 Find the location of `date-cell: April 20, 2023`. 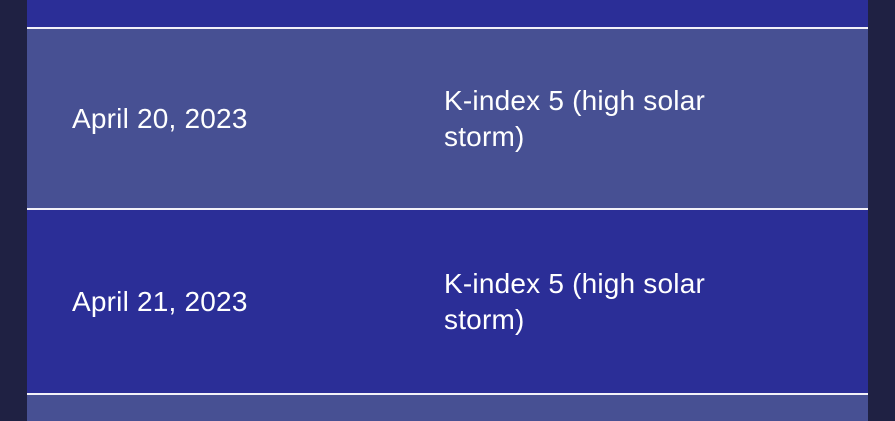

date-cell: April 20, 2023 is located at coordinates (160, 118).